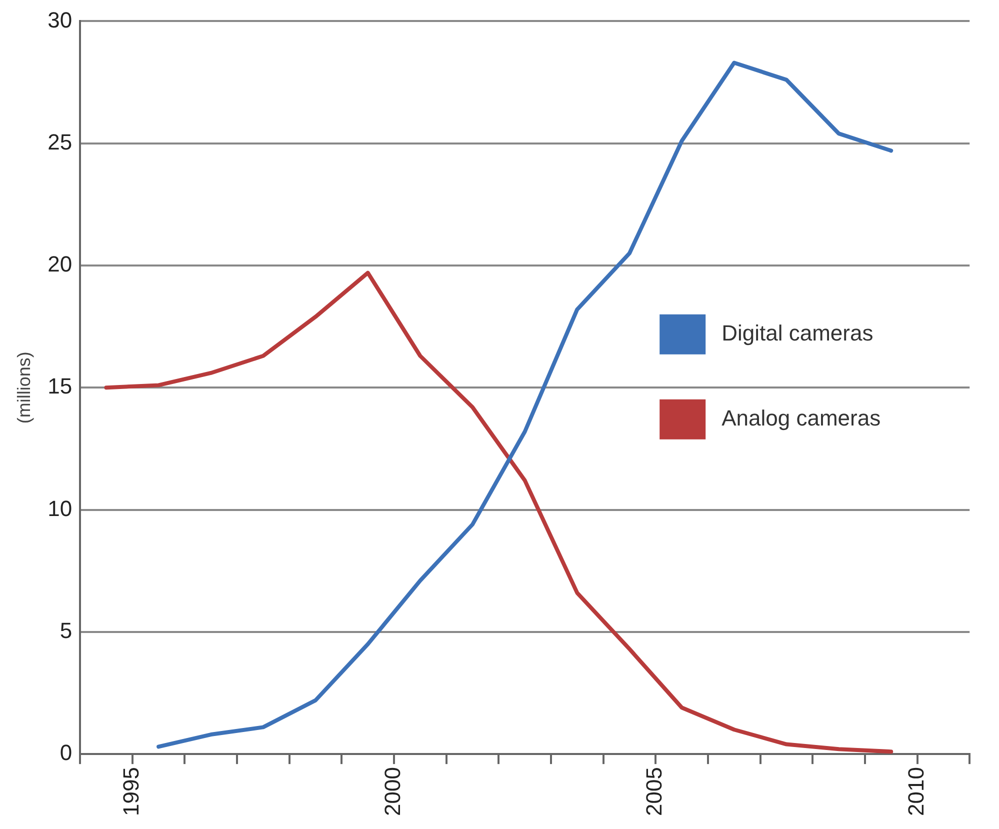 This screenshot has width=999, height=829. What do you see at coordinates (654, 791) in the screenshot?
I see `x-tick-label: 2005` at bounding box center [654, 791].